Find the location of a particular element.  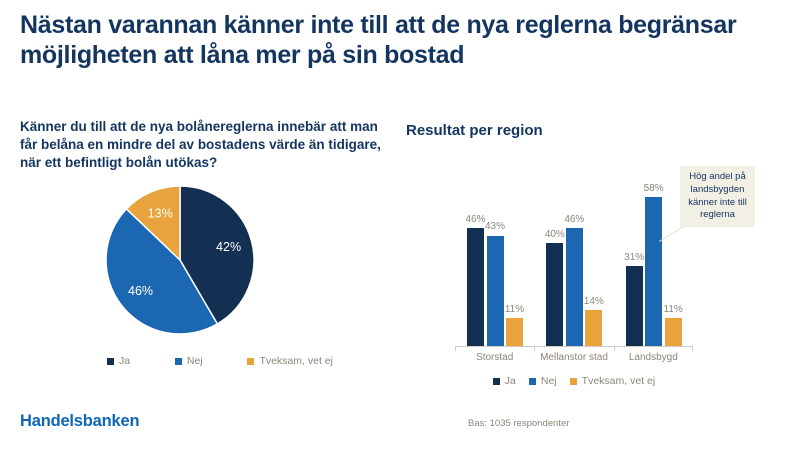

pie-slice-ja is located at coordinates (217, 255).